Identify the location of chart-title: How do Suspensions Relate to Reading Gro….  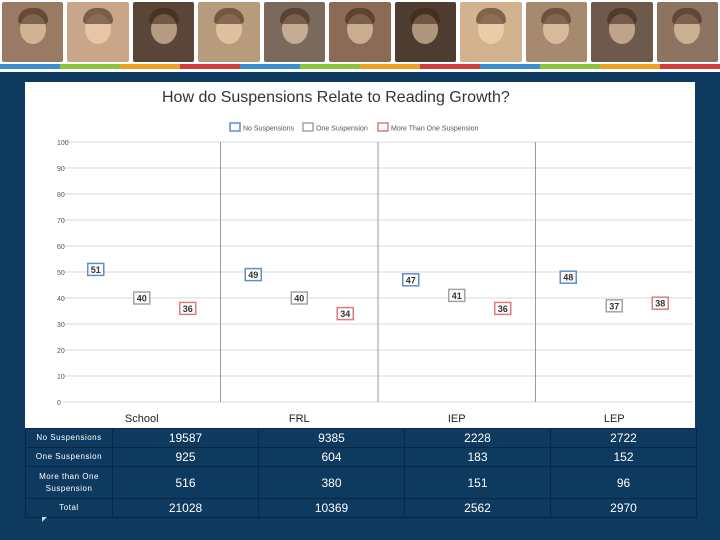
(336, 97).